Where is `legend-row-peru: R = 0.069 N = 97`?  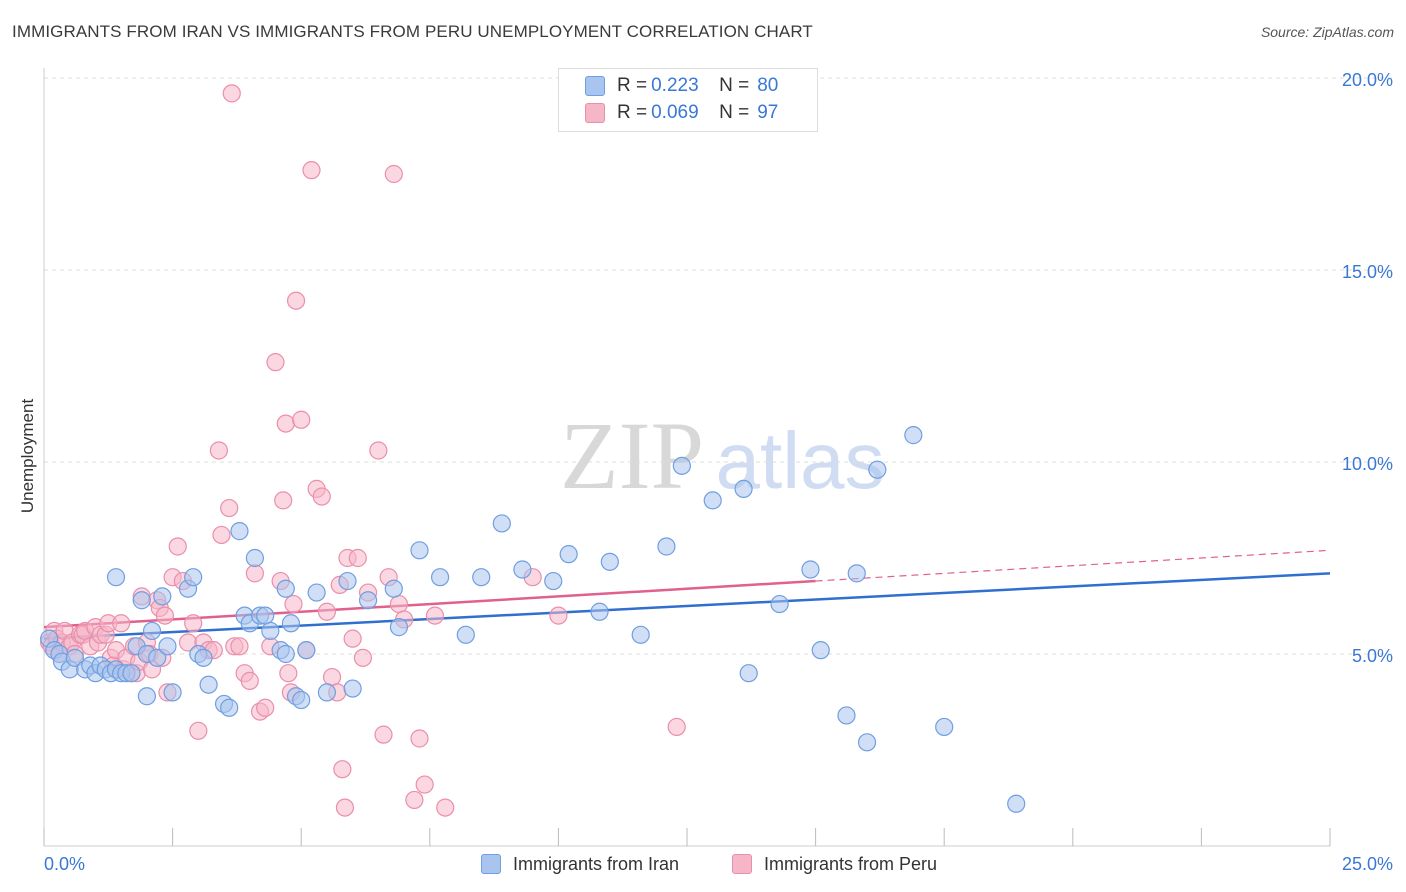
legend-row-peru: R = 0.069 N = 97 is located at coordinates (681, 113).